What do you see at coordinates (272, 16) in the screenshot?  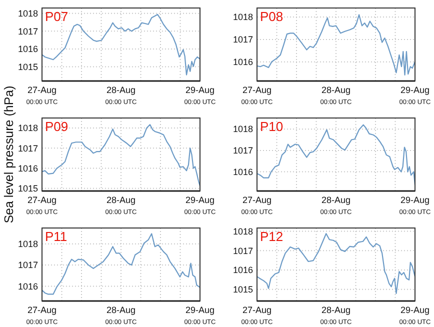 I see `chart-title: P08` at bounding box center [272, 16].